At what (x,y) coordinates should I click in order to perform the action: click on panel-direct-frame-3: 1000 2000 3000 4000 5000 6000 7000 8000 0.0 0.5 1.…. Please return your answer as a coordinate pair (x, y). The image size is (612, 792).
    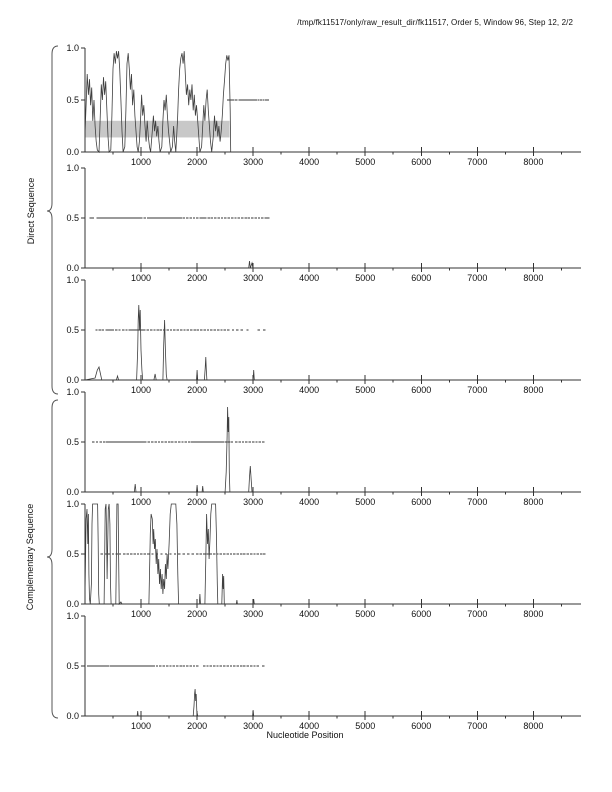
    Looking at the image, I should click on (323, 335).